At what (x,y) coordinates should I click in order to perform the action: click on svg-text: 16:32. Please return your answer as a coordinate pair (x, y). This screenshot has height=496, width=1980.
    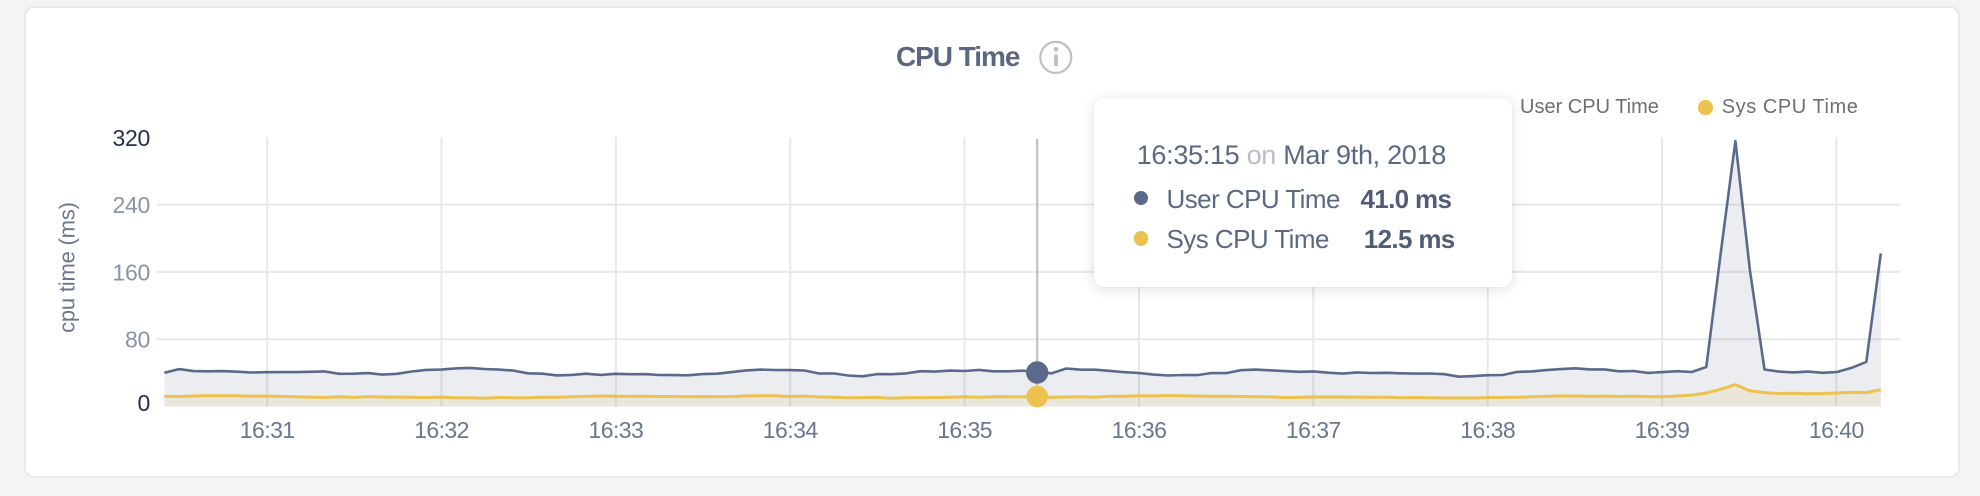
    Looking at the image, I should click on (441, 430).